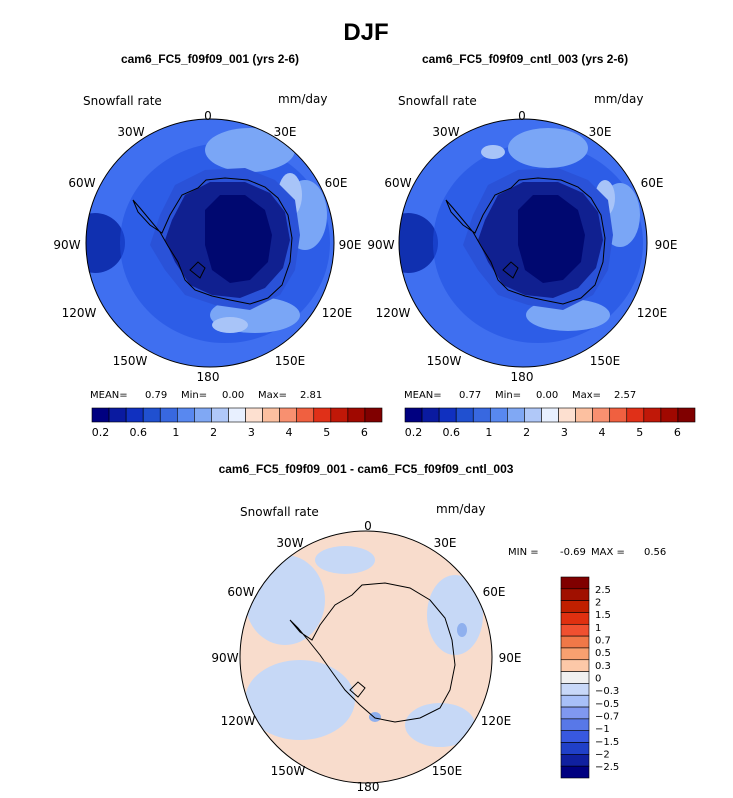 The width and height of the screenshot is (733, 798). I want to click on colorbar-left: 0.2 0.6 1 2 3 4 5 6, so click(237, 423).